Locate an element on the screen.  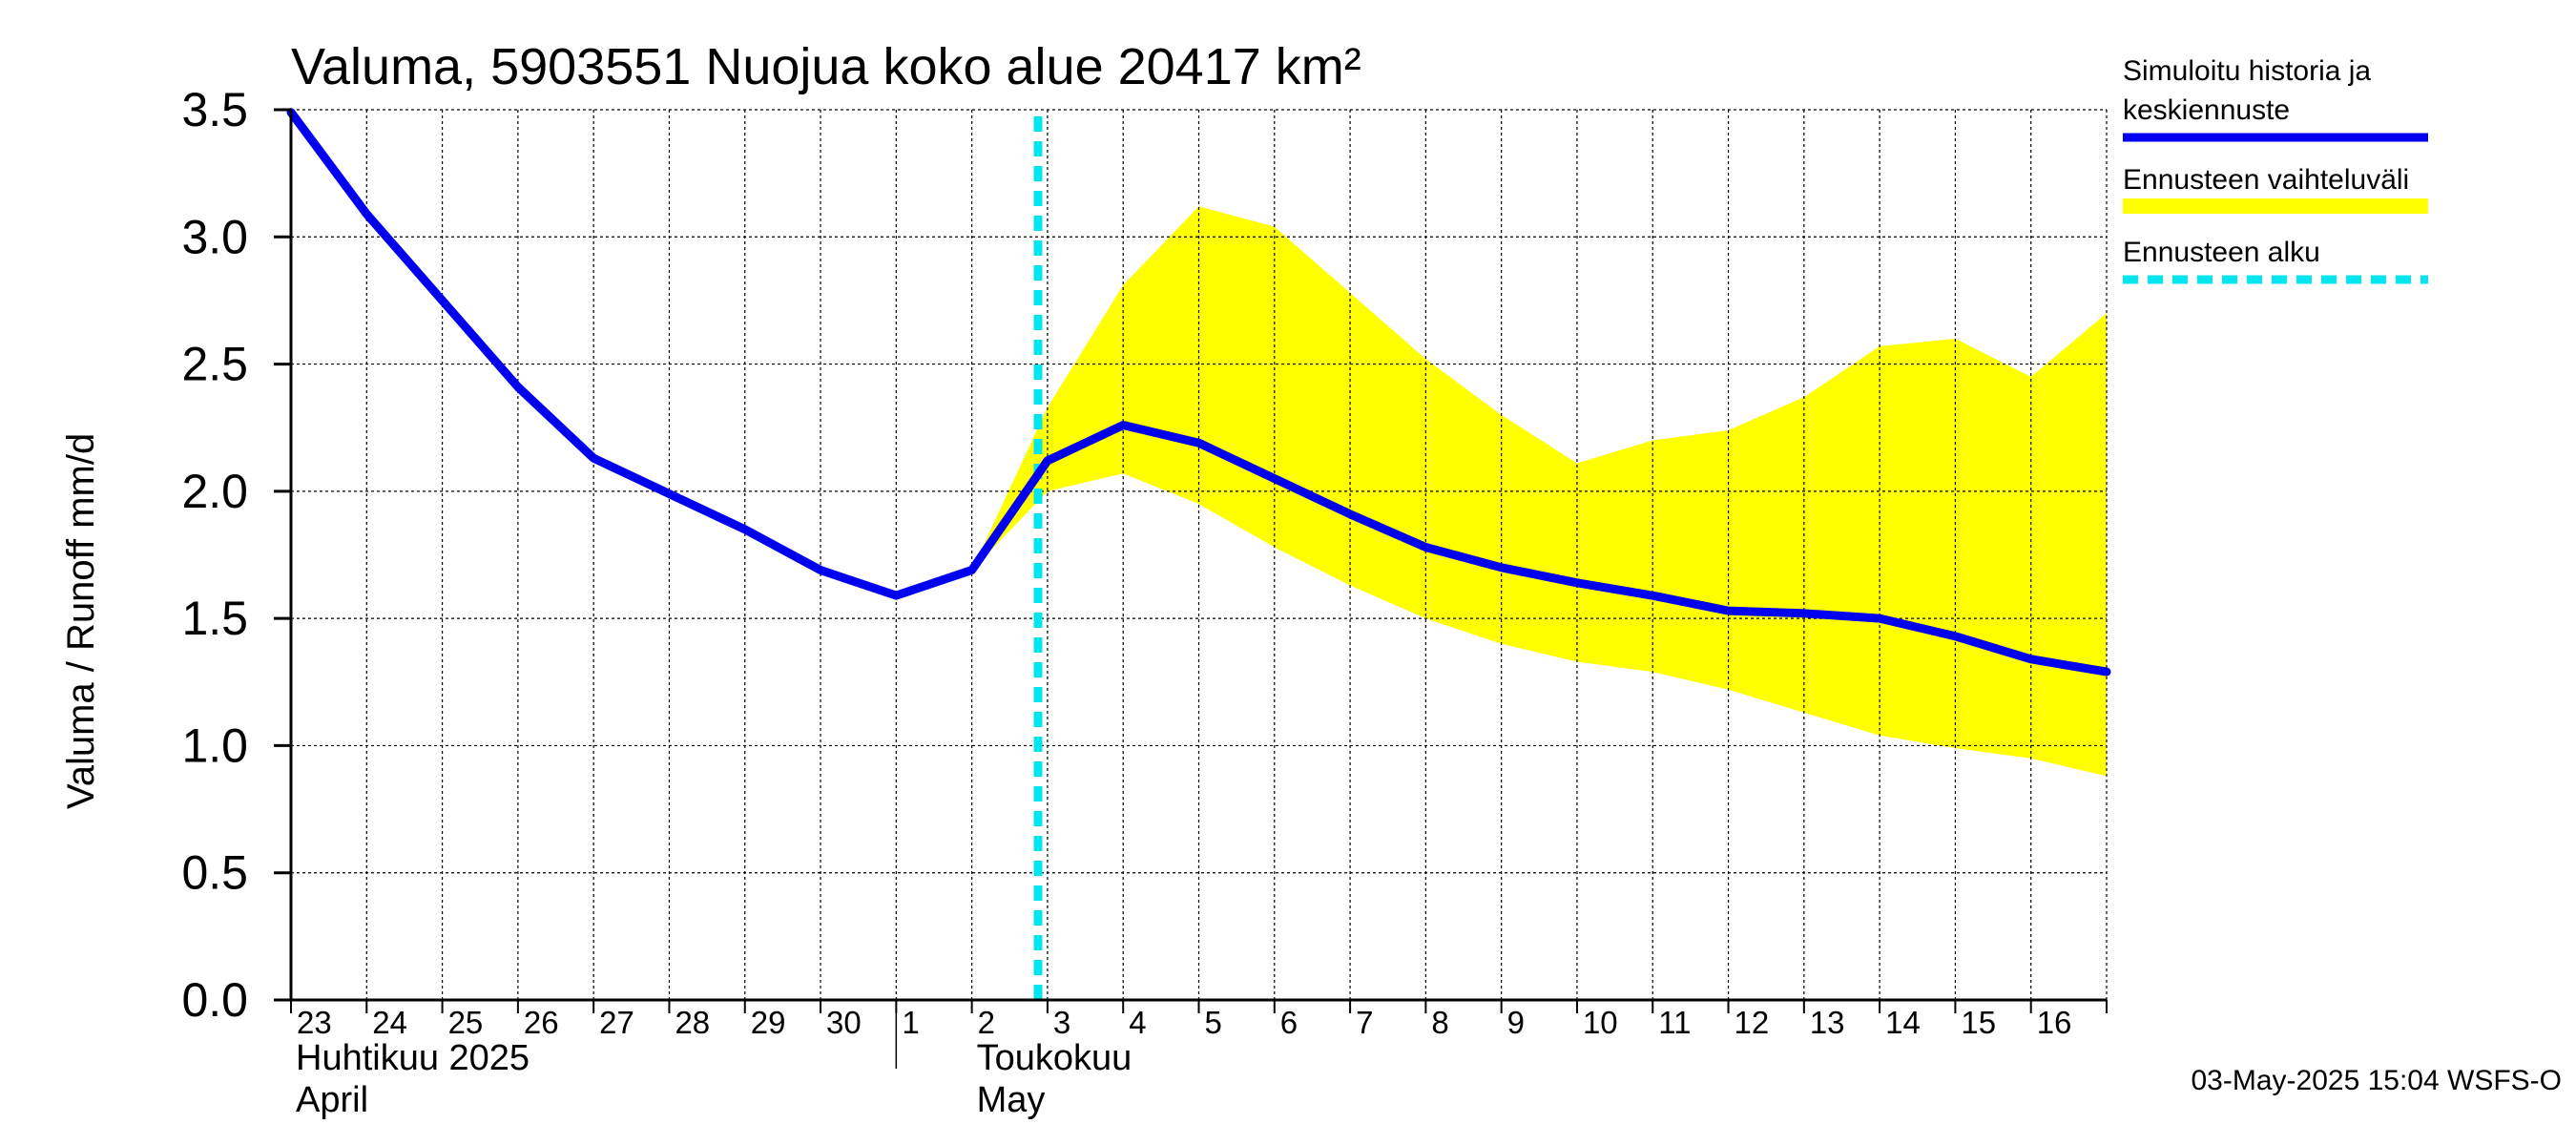
month-label: Toukokuu is located at coordinates (1054, 1058).